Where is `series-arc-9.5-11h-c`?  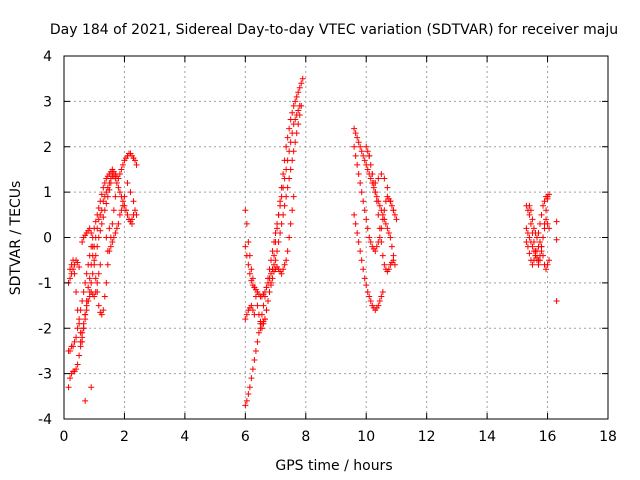
series-arc-9.5-11h-c is located at coordinates (368, 262).